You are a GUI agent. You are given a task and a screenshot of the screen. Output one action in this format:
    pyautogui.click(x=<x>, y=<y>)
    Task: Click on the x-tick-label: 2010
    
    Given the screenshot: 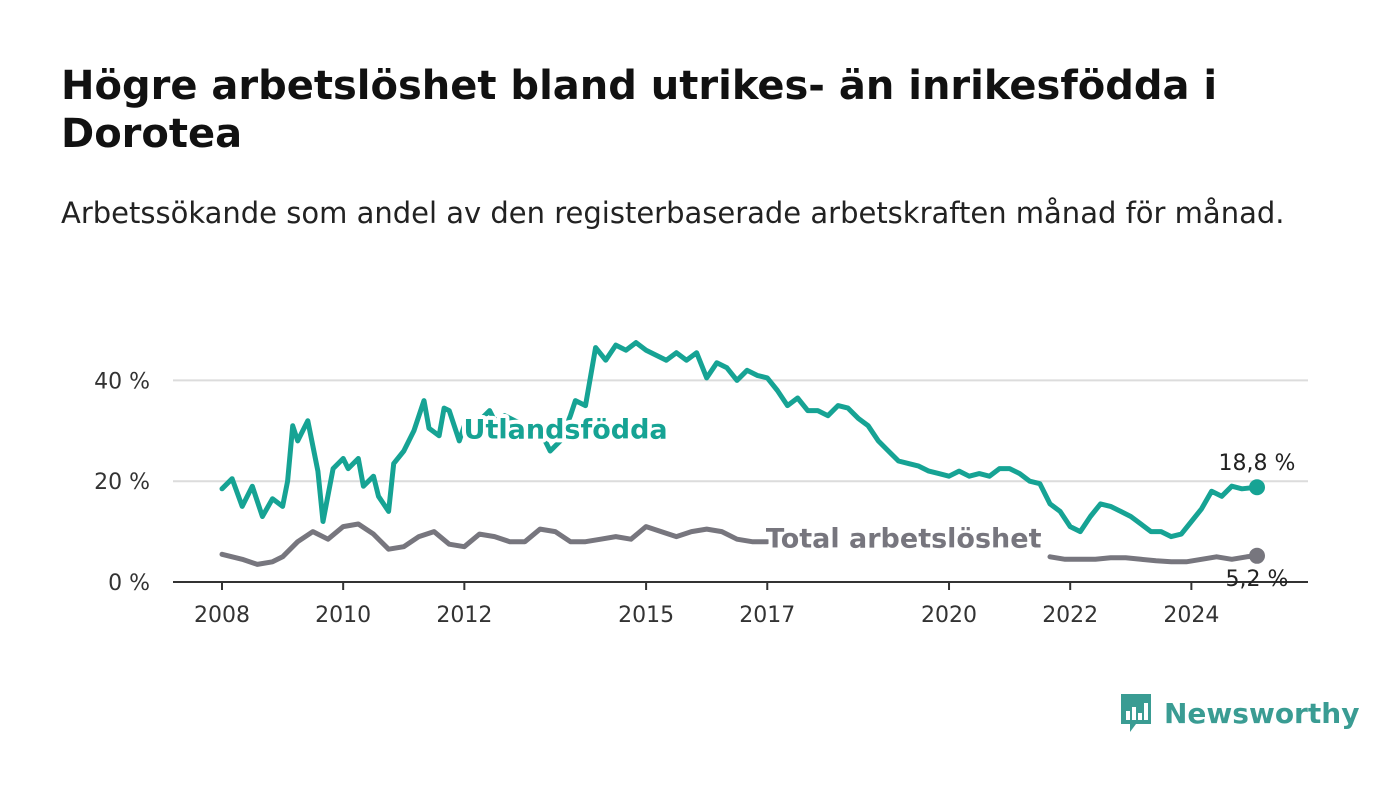 What is the action you would take?
    pyautogui.click(x=343, y=615)
    